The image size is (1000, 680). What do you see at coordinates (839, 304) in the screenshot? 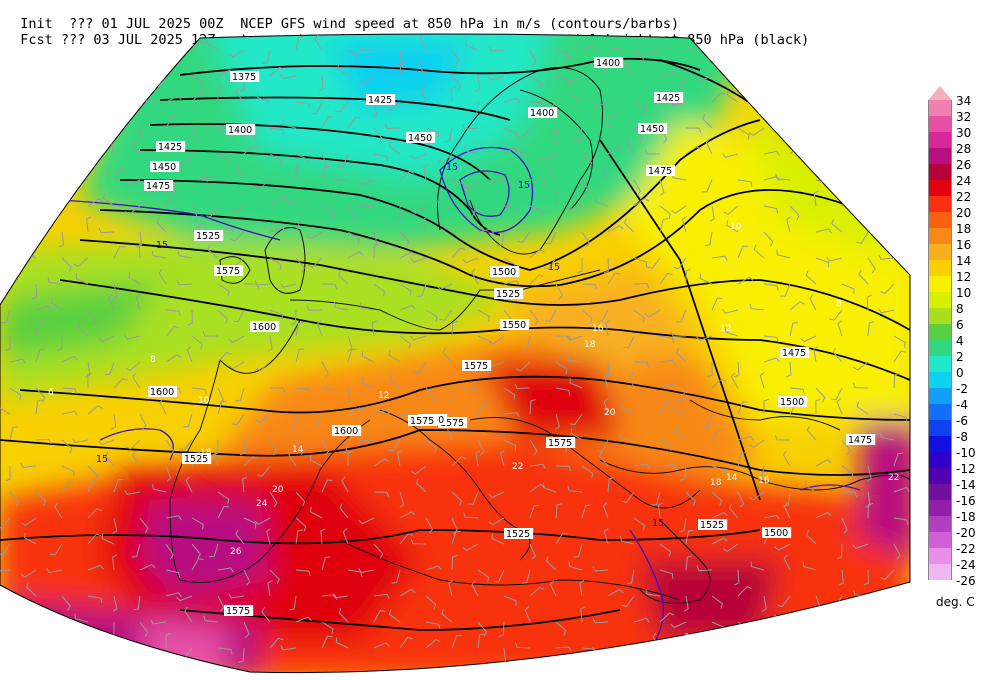
I see `temperature-label: 8` at bounding box center [839, 304].